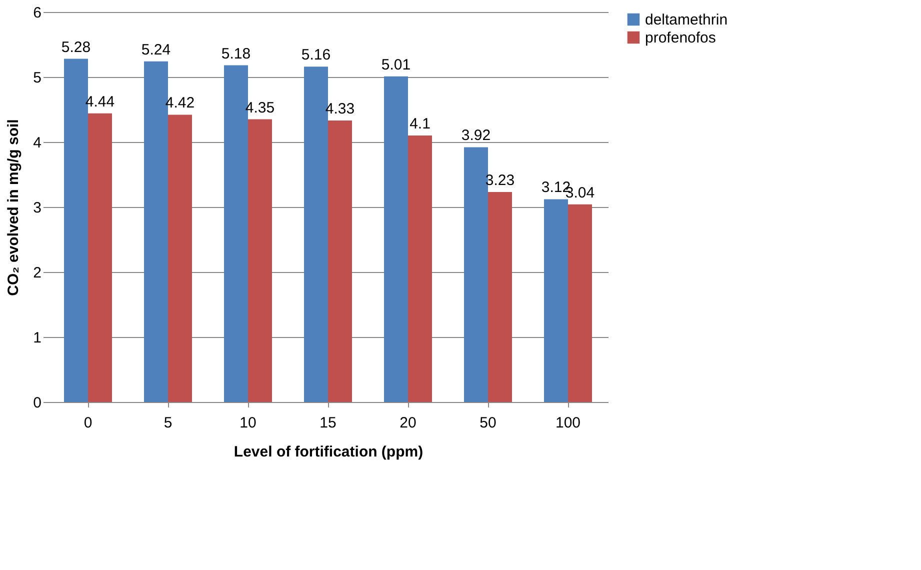  What do you see at coordinates (408, 423) in the screenshot?
I see `x-tick-label: 20` at bounding box center [408, 423].